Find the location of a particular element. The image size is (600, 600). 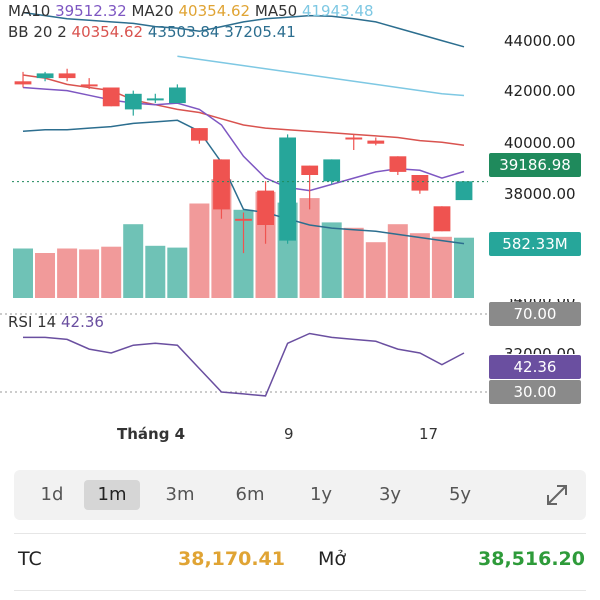

period-selector: 1d 1m 3m 6m 1y 3y 5y is located at coordinates (300, 495).